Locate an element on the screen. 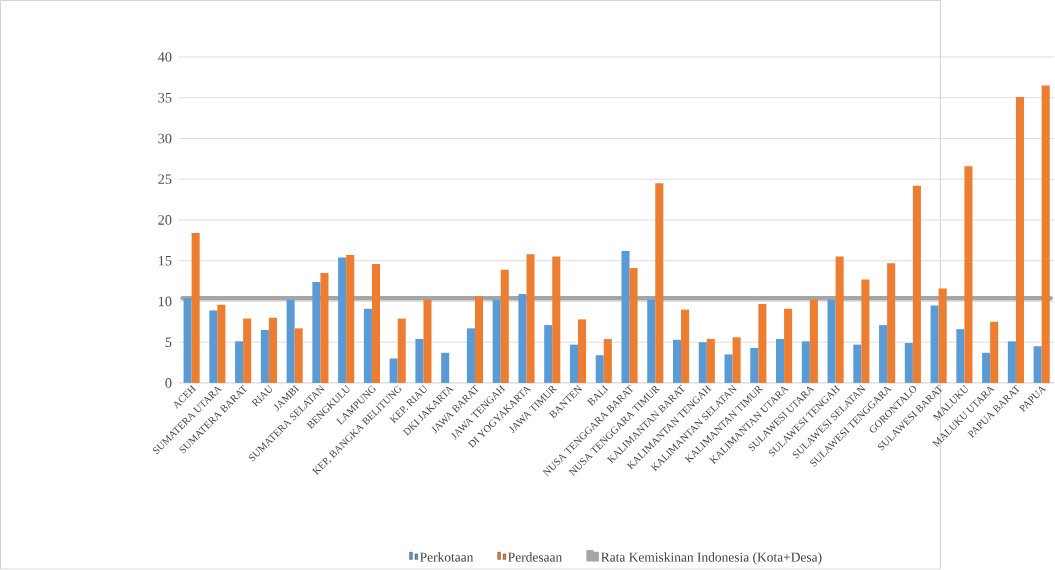 The height and width of the screenshot is (570, 1055). legend-label: Rata Kemiskinan Indonesia (Kota+Desa) is located at coordinates (711, 558).